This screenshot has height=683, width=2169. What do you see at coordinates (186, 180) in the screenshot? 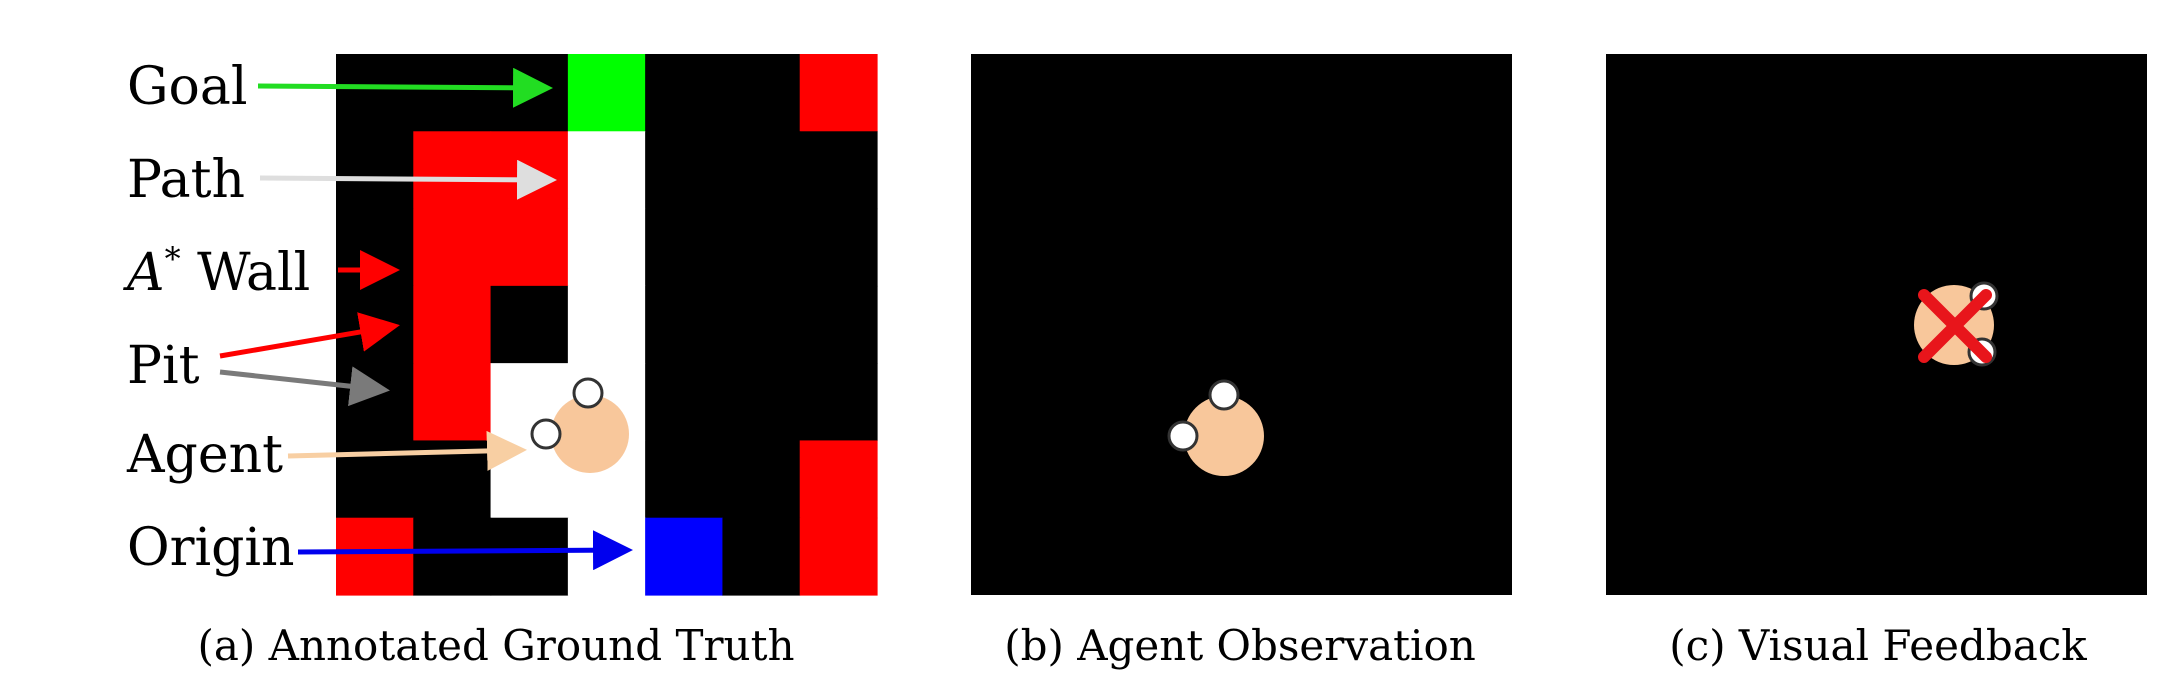
I see `label-path: Path` at bounding box center [186, 180].